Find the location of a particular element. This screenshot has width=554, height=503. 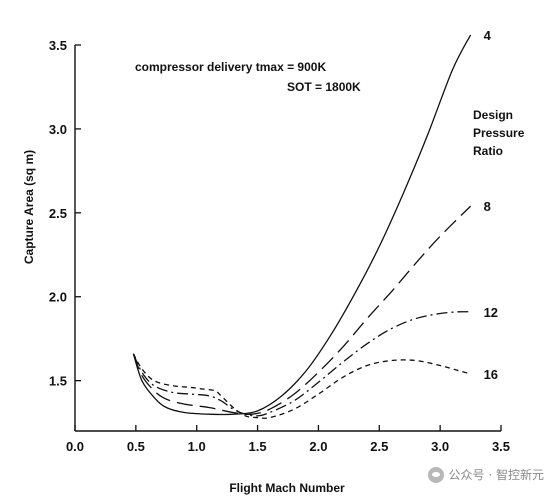

x-tick-label: 0.0 is located at coordinates (75, 446).